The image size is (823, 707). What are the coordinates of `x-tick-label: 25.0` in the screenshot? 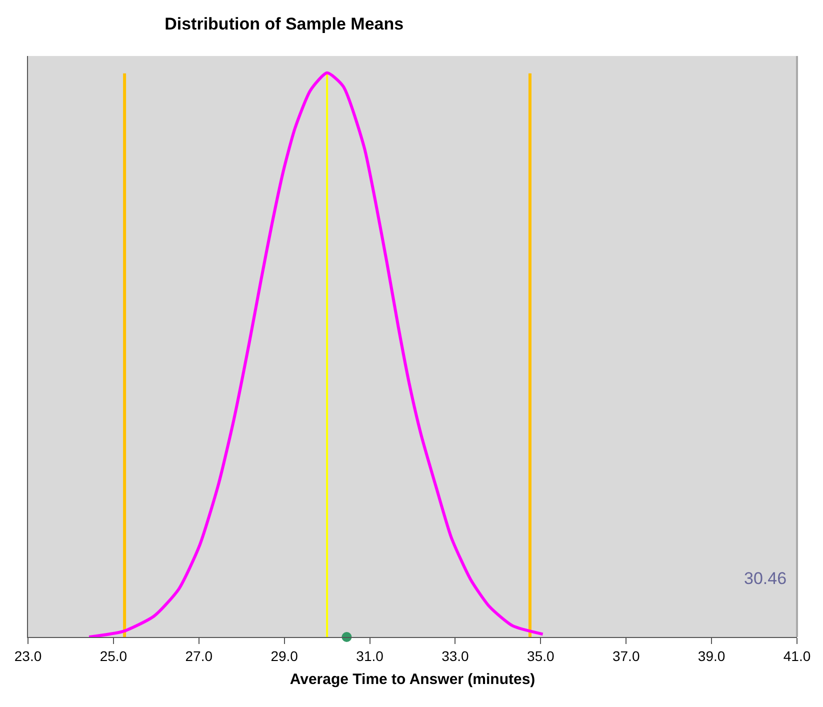 It's located at (114, 656).